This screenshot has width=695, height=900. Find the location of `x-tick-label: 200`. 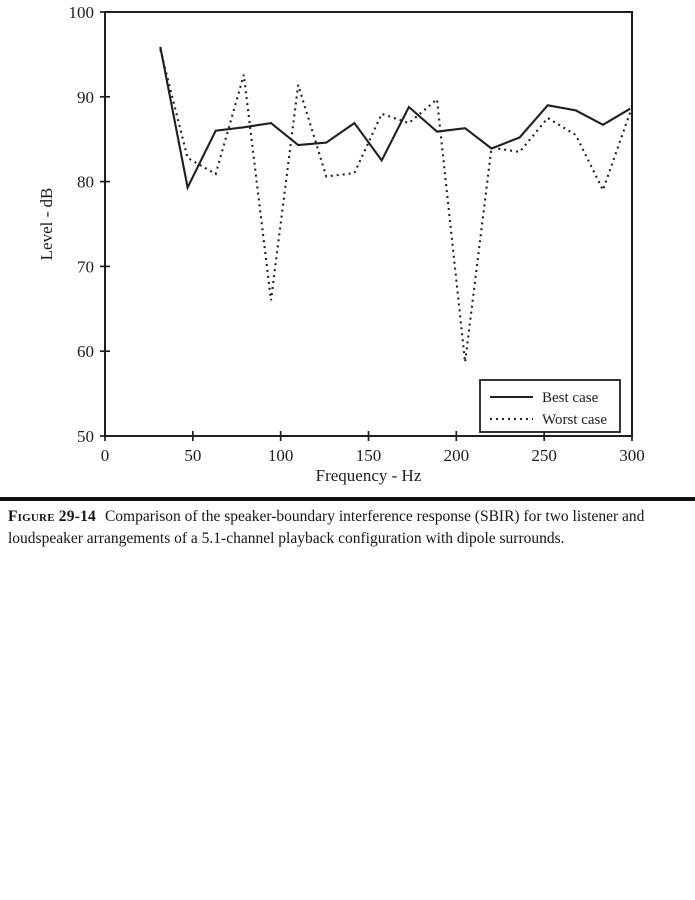

x-tick-label: 200 is located at coordinates (457, 455).